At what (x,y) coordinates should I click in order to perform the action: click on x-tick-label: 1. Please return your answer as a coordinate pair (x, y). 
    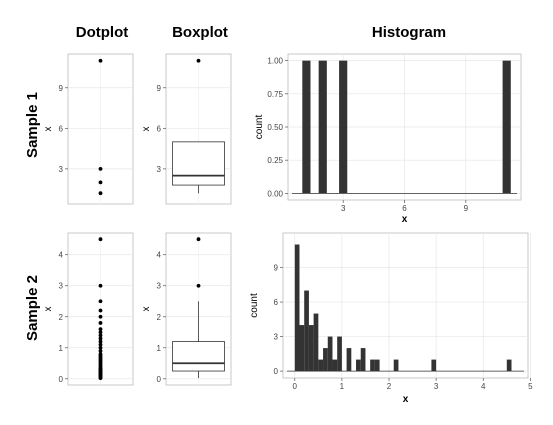
    Looking at the image, I should click on (342, 386).